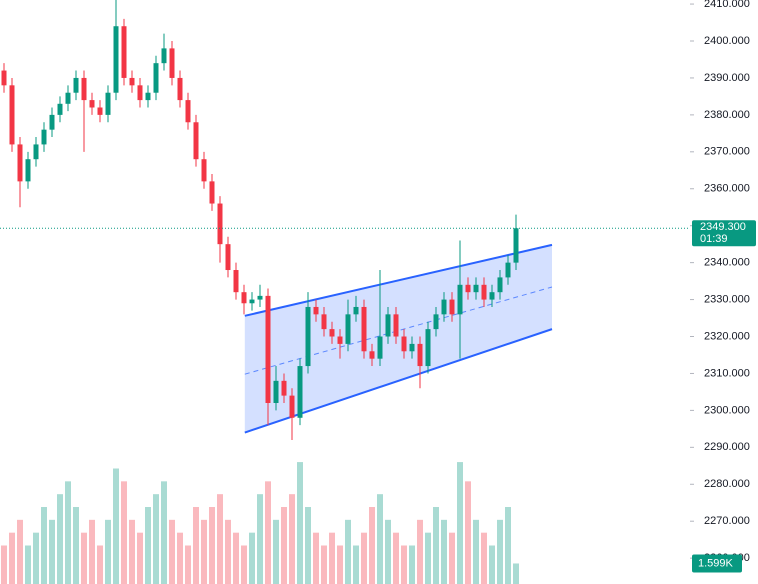 Image resolution: width=758 pixels, height=584 pixels. I want to click on y-tick-label: 2270.000, so click(727, 521).